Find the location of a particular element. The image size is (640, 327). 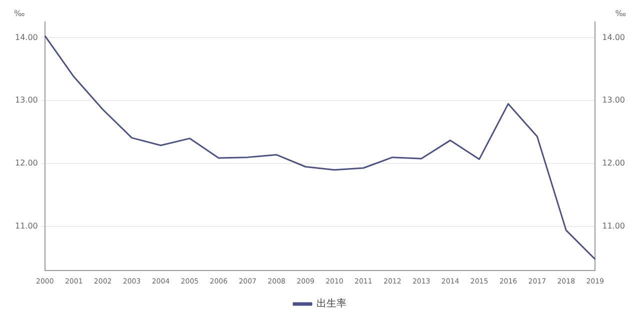

y2-tick-label: 14.00 is located at coordinates (614, 37).